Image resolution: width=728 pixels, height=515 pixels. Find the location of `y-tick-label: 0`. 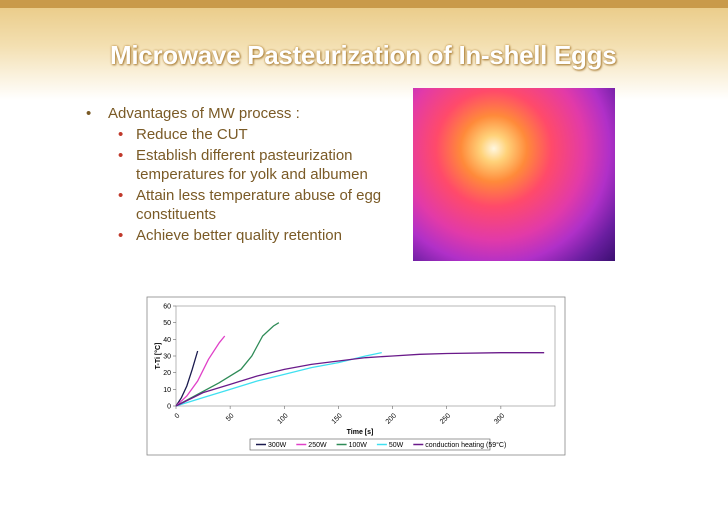

y-tick-label: 0 is located at coordinates (169, 407).